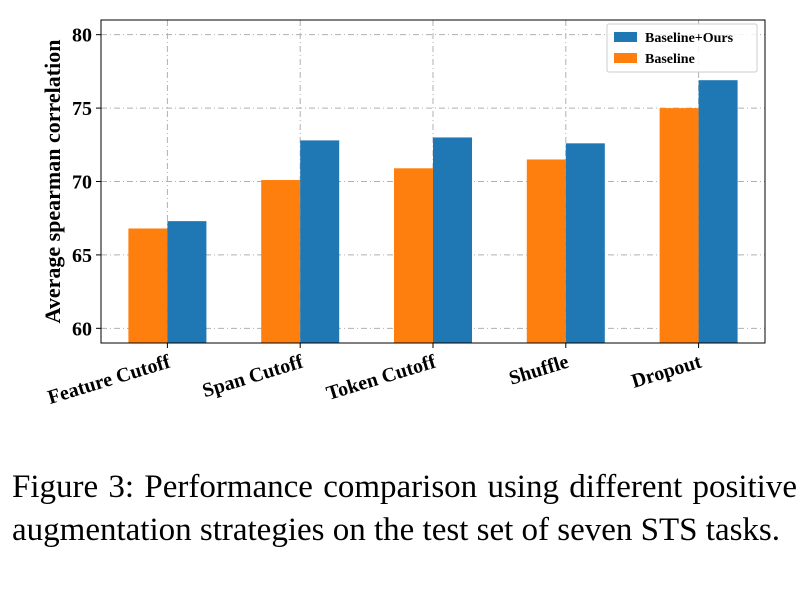  What do you see at coordinates (52, 182) in the screenshot?
I see `y-axis-label: Average spearman correlation` at bounding box center [52, 182].